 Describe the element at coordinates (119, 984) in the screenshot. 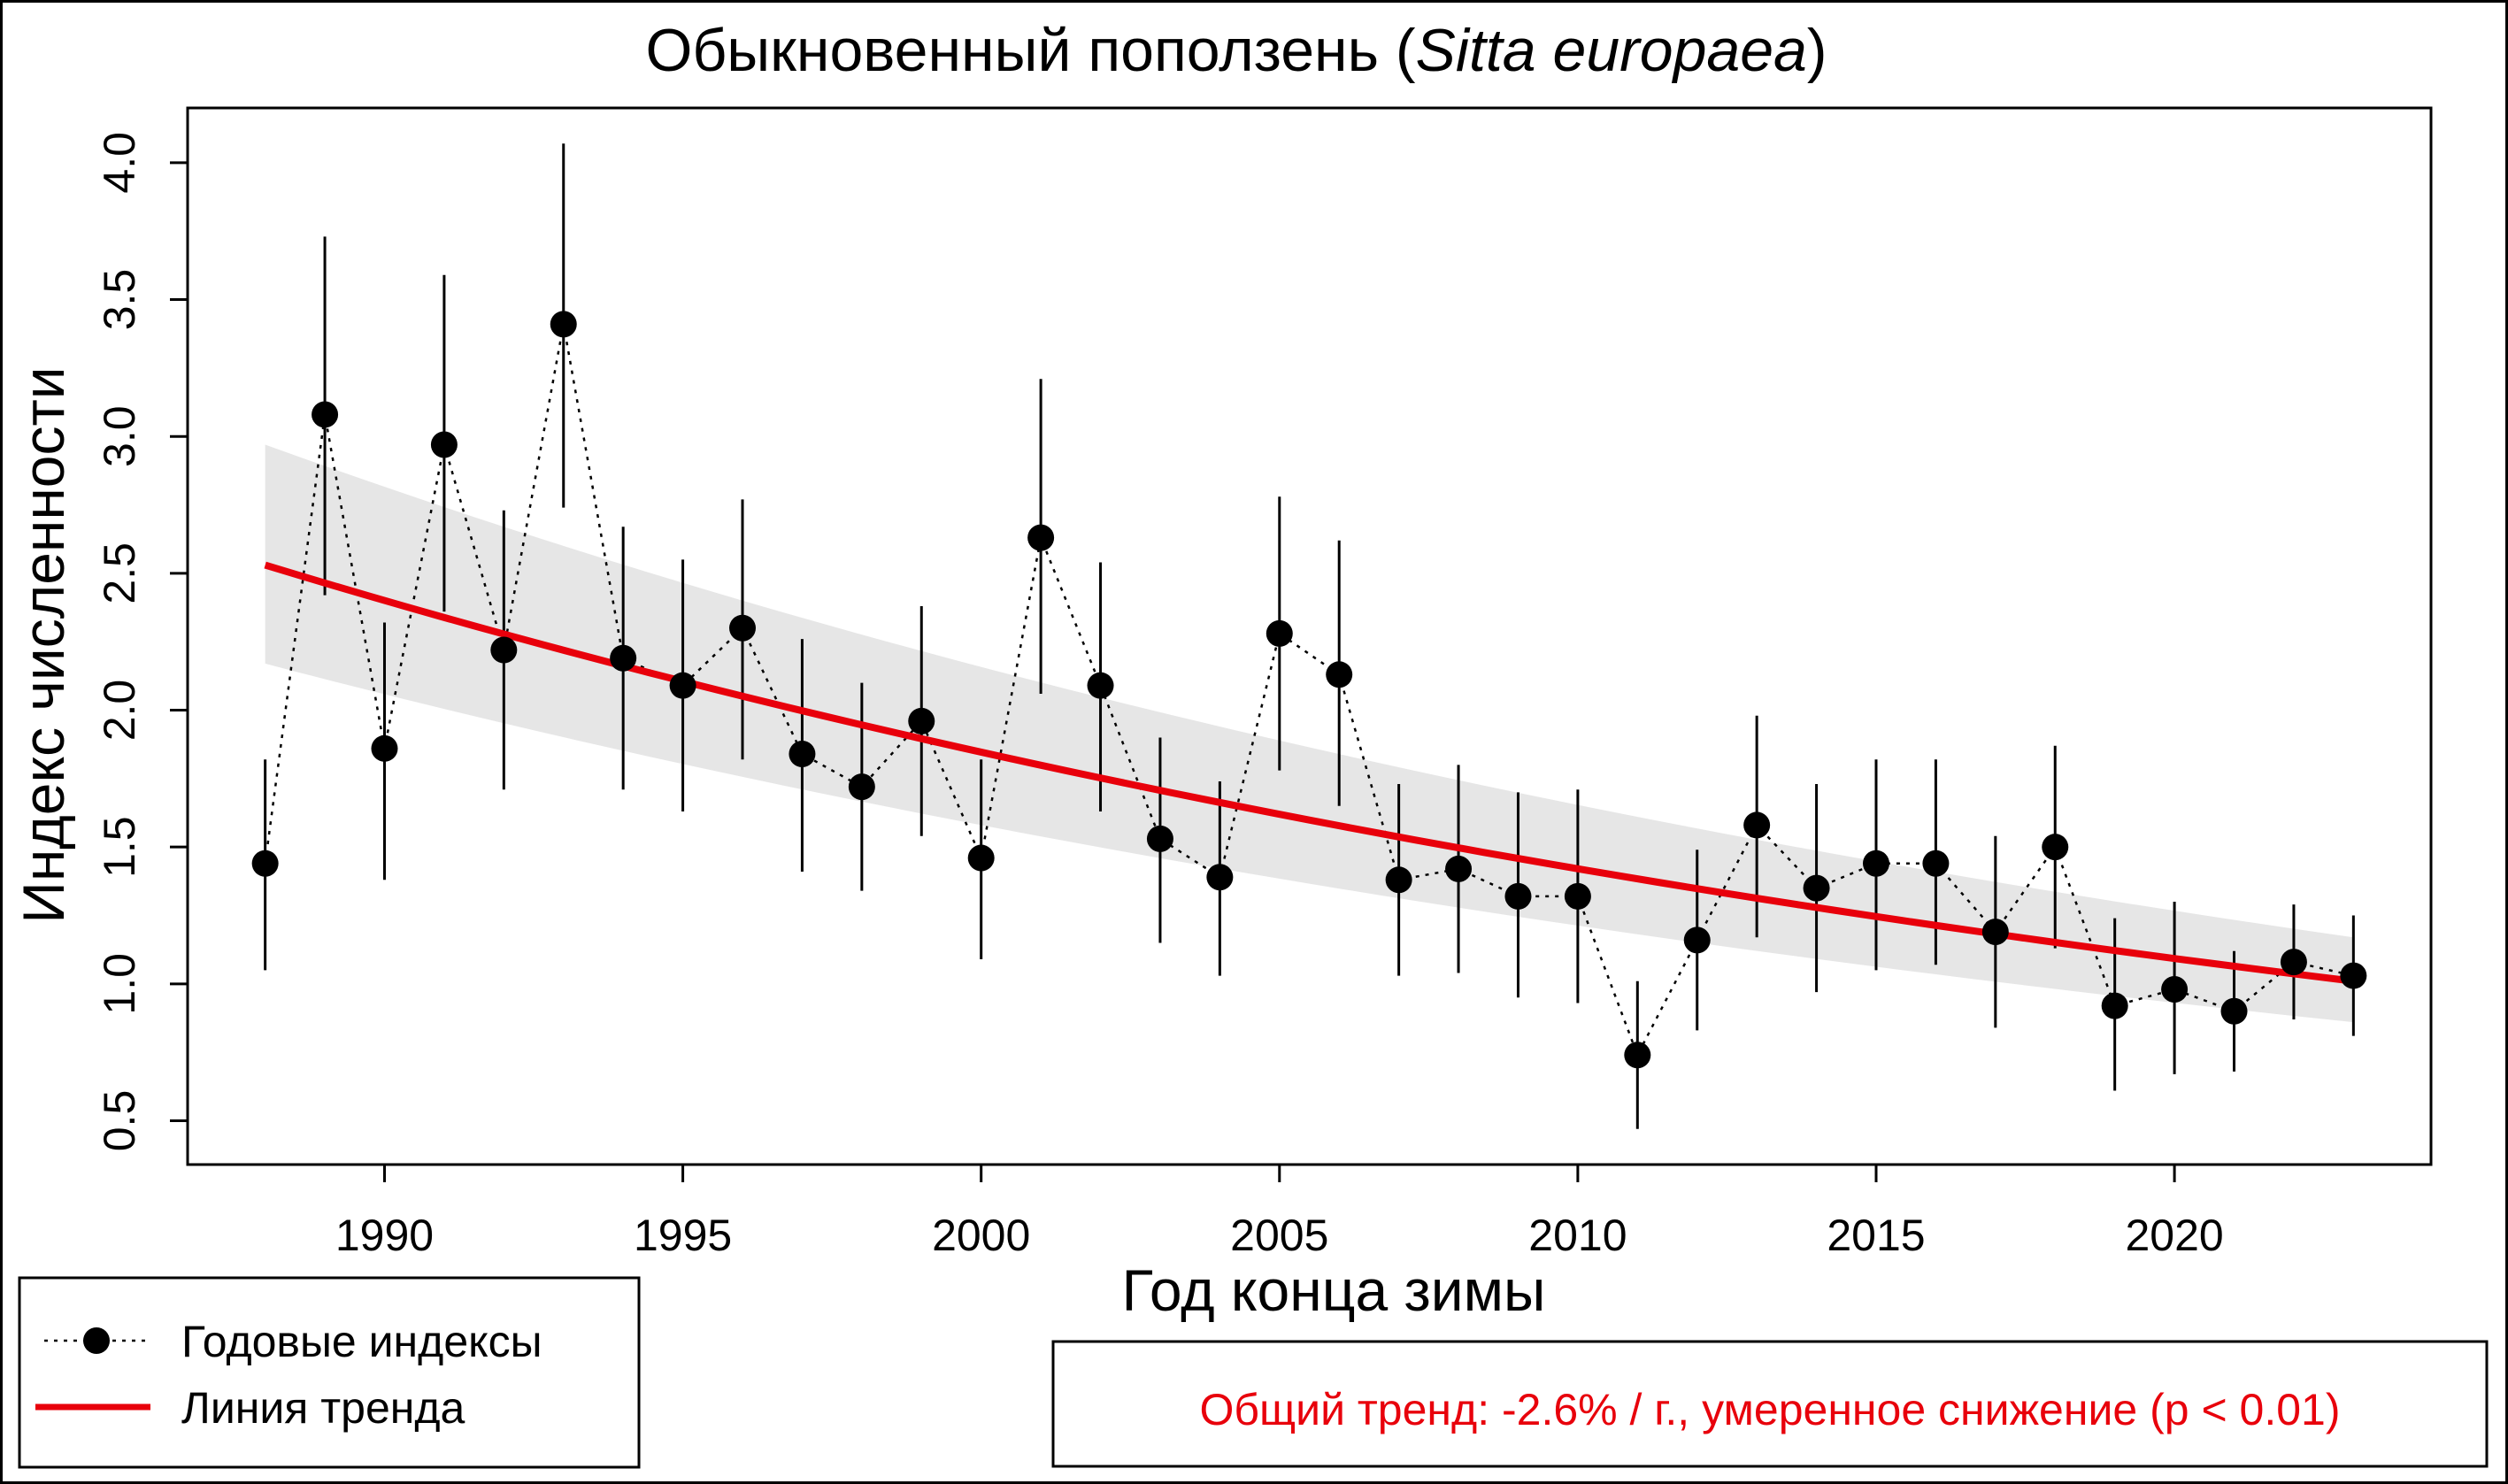

I see `y-tick-label-1.0: 1.0` at that location.